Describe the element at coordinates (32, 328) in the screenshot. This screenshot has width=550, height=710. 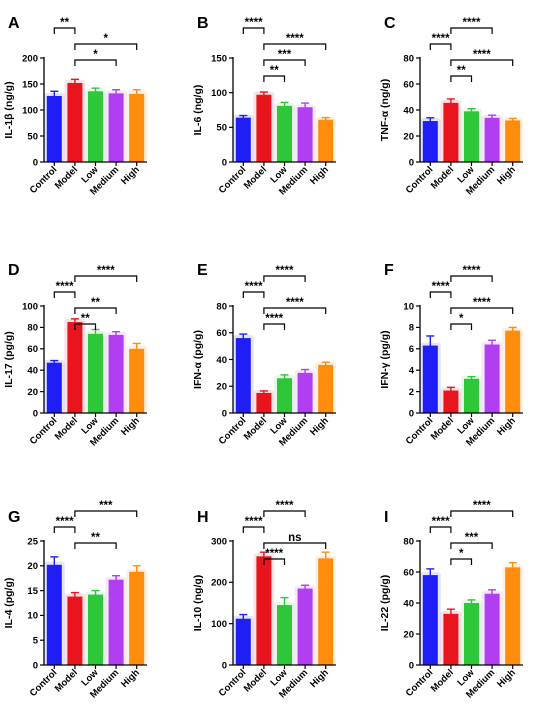
I see `y-tick-label: 80` at that location.